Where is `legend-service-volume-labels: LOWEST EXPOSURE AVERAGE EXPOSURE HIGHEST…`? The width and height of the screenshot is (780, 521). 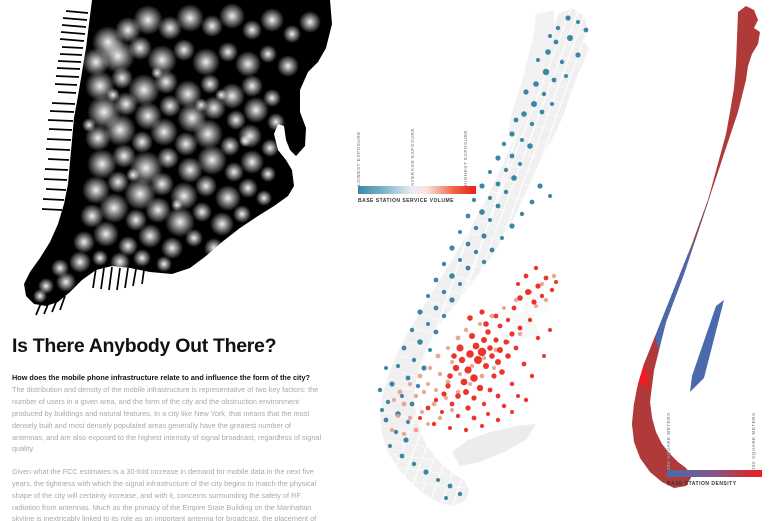
legend-service-volume-labels: LOWEST EXPOSURE AVERAGE EXPOSURE HIGHEST… is located at coordinates (418, 157).